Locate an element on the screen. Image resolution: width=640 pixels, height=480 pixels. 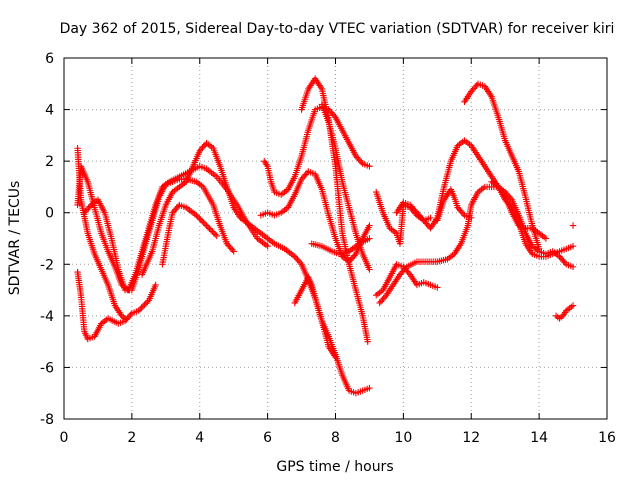
y-tick-label: -8 is located at coordinates (47, 420).